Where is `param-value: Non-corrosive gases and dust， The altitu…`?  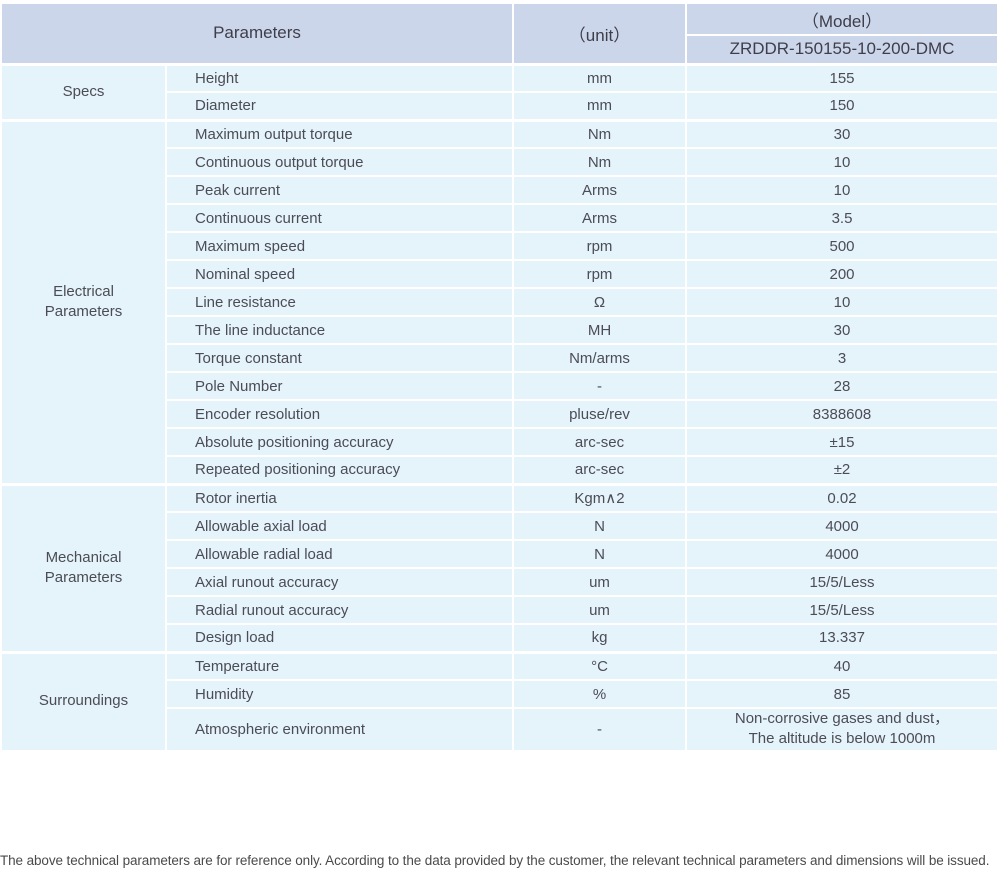
param-value: Non-corrosive gases and dust， The altitu… is located at coordinates (842, 729).